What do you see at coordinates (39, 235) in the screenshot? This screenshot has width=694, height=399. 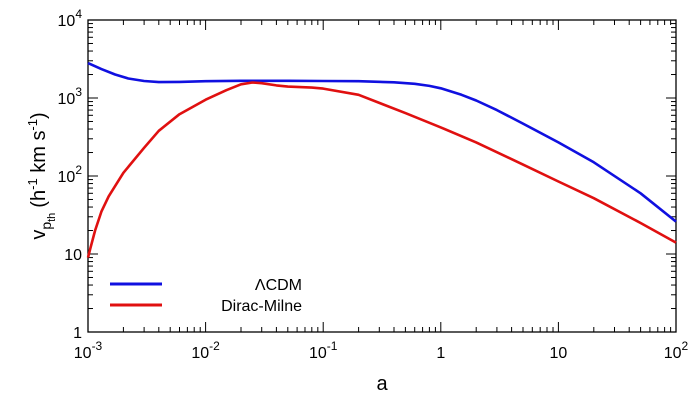 I see `y-label-base: v` at bounding box center [39, 235].